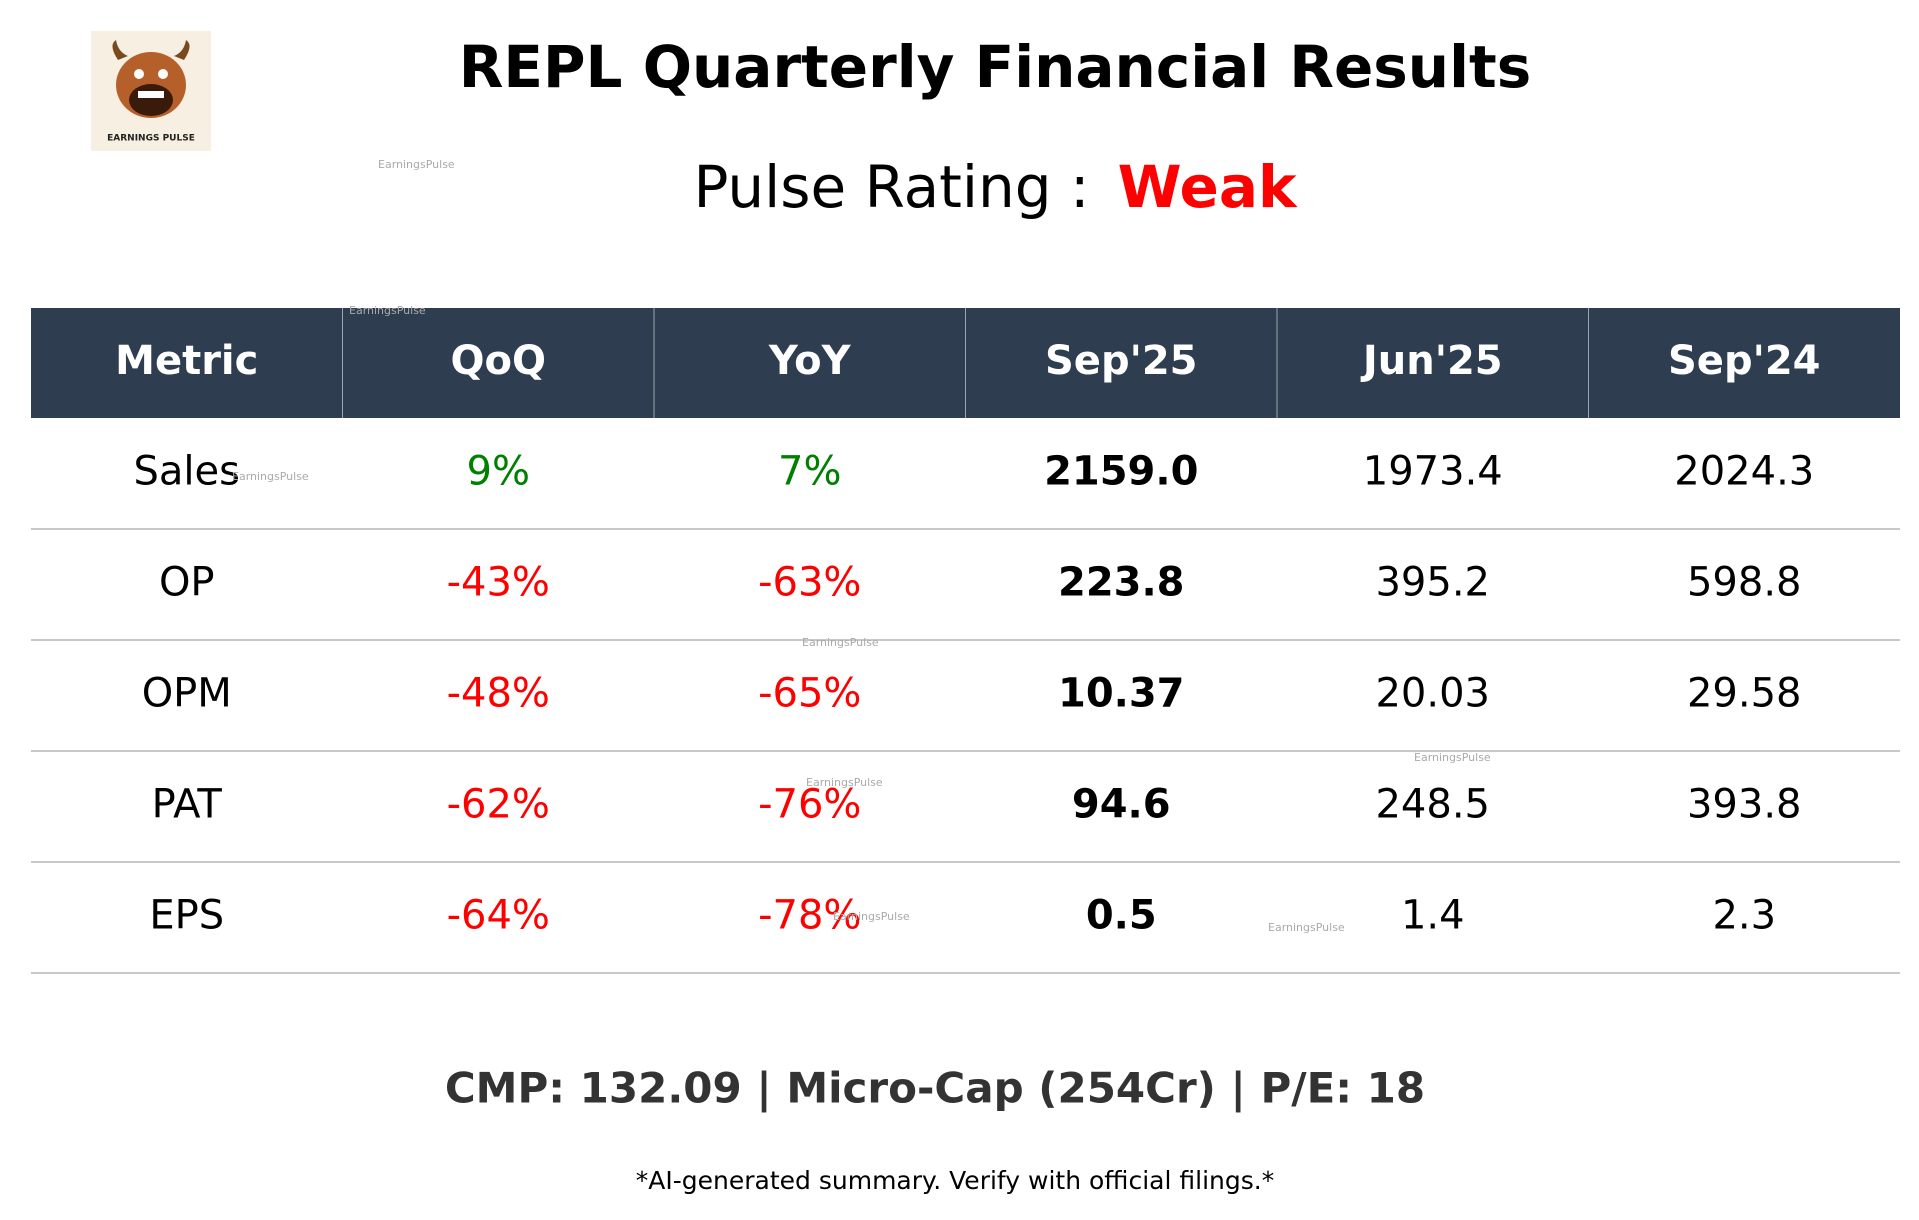 The image size is (1919, 1220). Describe the element at coordinates (1121, 916) in the screenshot. I see `table-cell: 0.5` at that location.